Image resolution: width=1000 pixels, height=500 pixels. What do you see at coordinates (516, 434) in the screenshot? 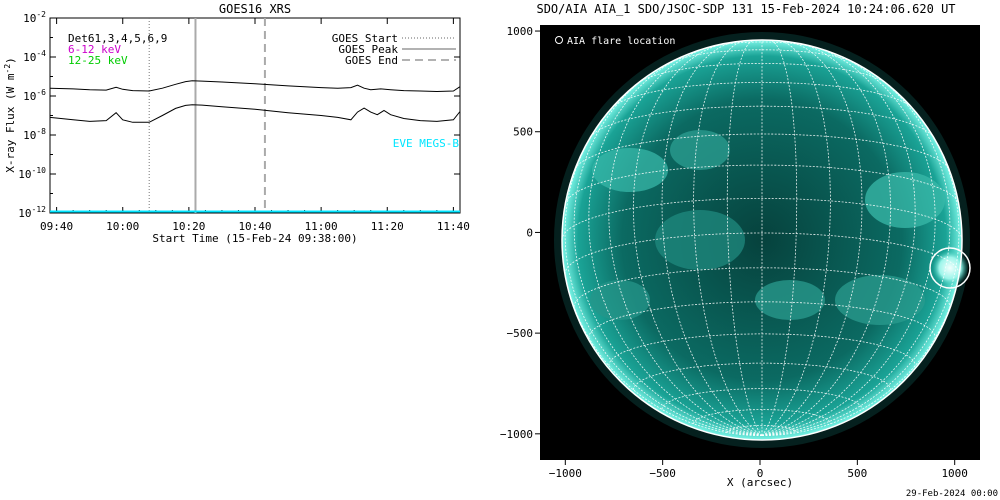
I see `aia-ytick-label-4: −1000` at bounding box center [516, 434].